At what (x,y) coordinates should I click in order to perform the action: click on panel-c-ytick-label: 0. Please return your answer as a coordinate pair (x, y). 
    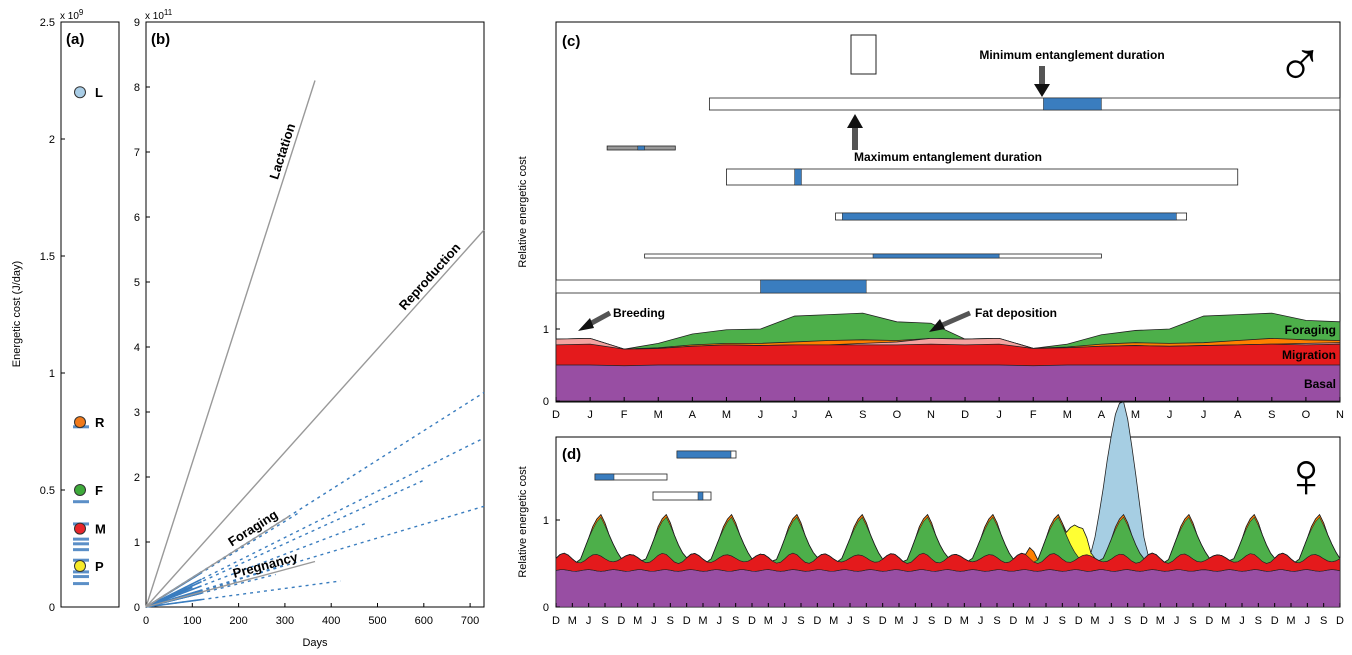
    Looking at the image, I should click on (546, 402).